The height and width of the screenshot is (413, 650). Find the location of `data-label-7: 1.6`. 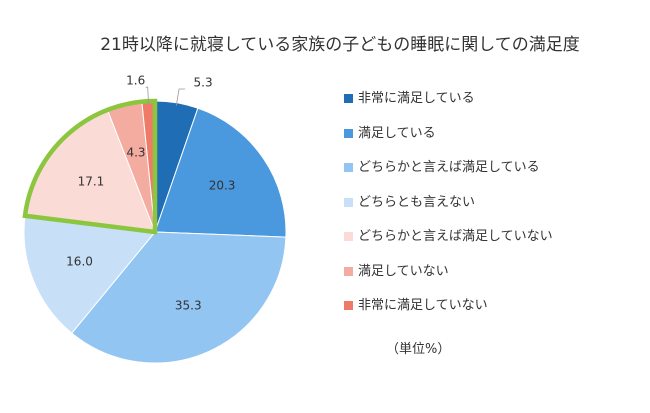

data-label-7: 1.6 is located at coordinates (135, 81).